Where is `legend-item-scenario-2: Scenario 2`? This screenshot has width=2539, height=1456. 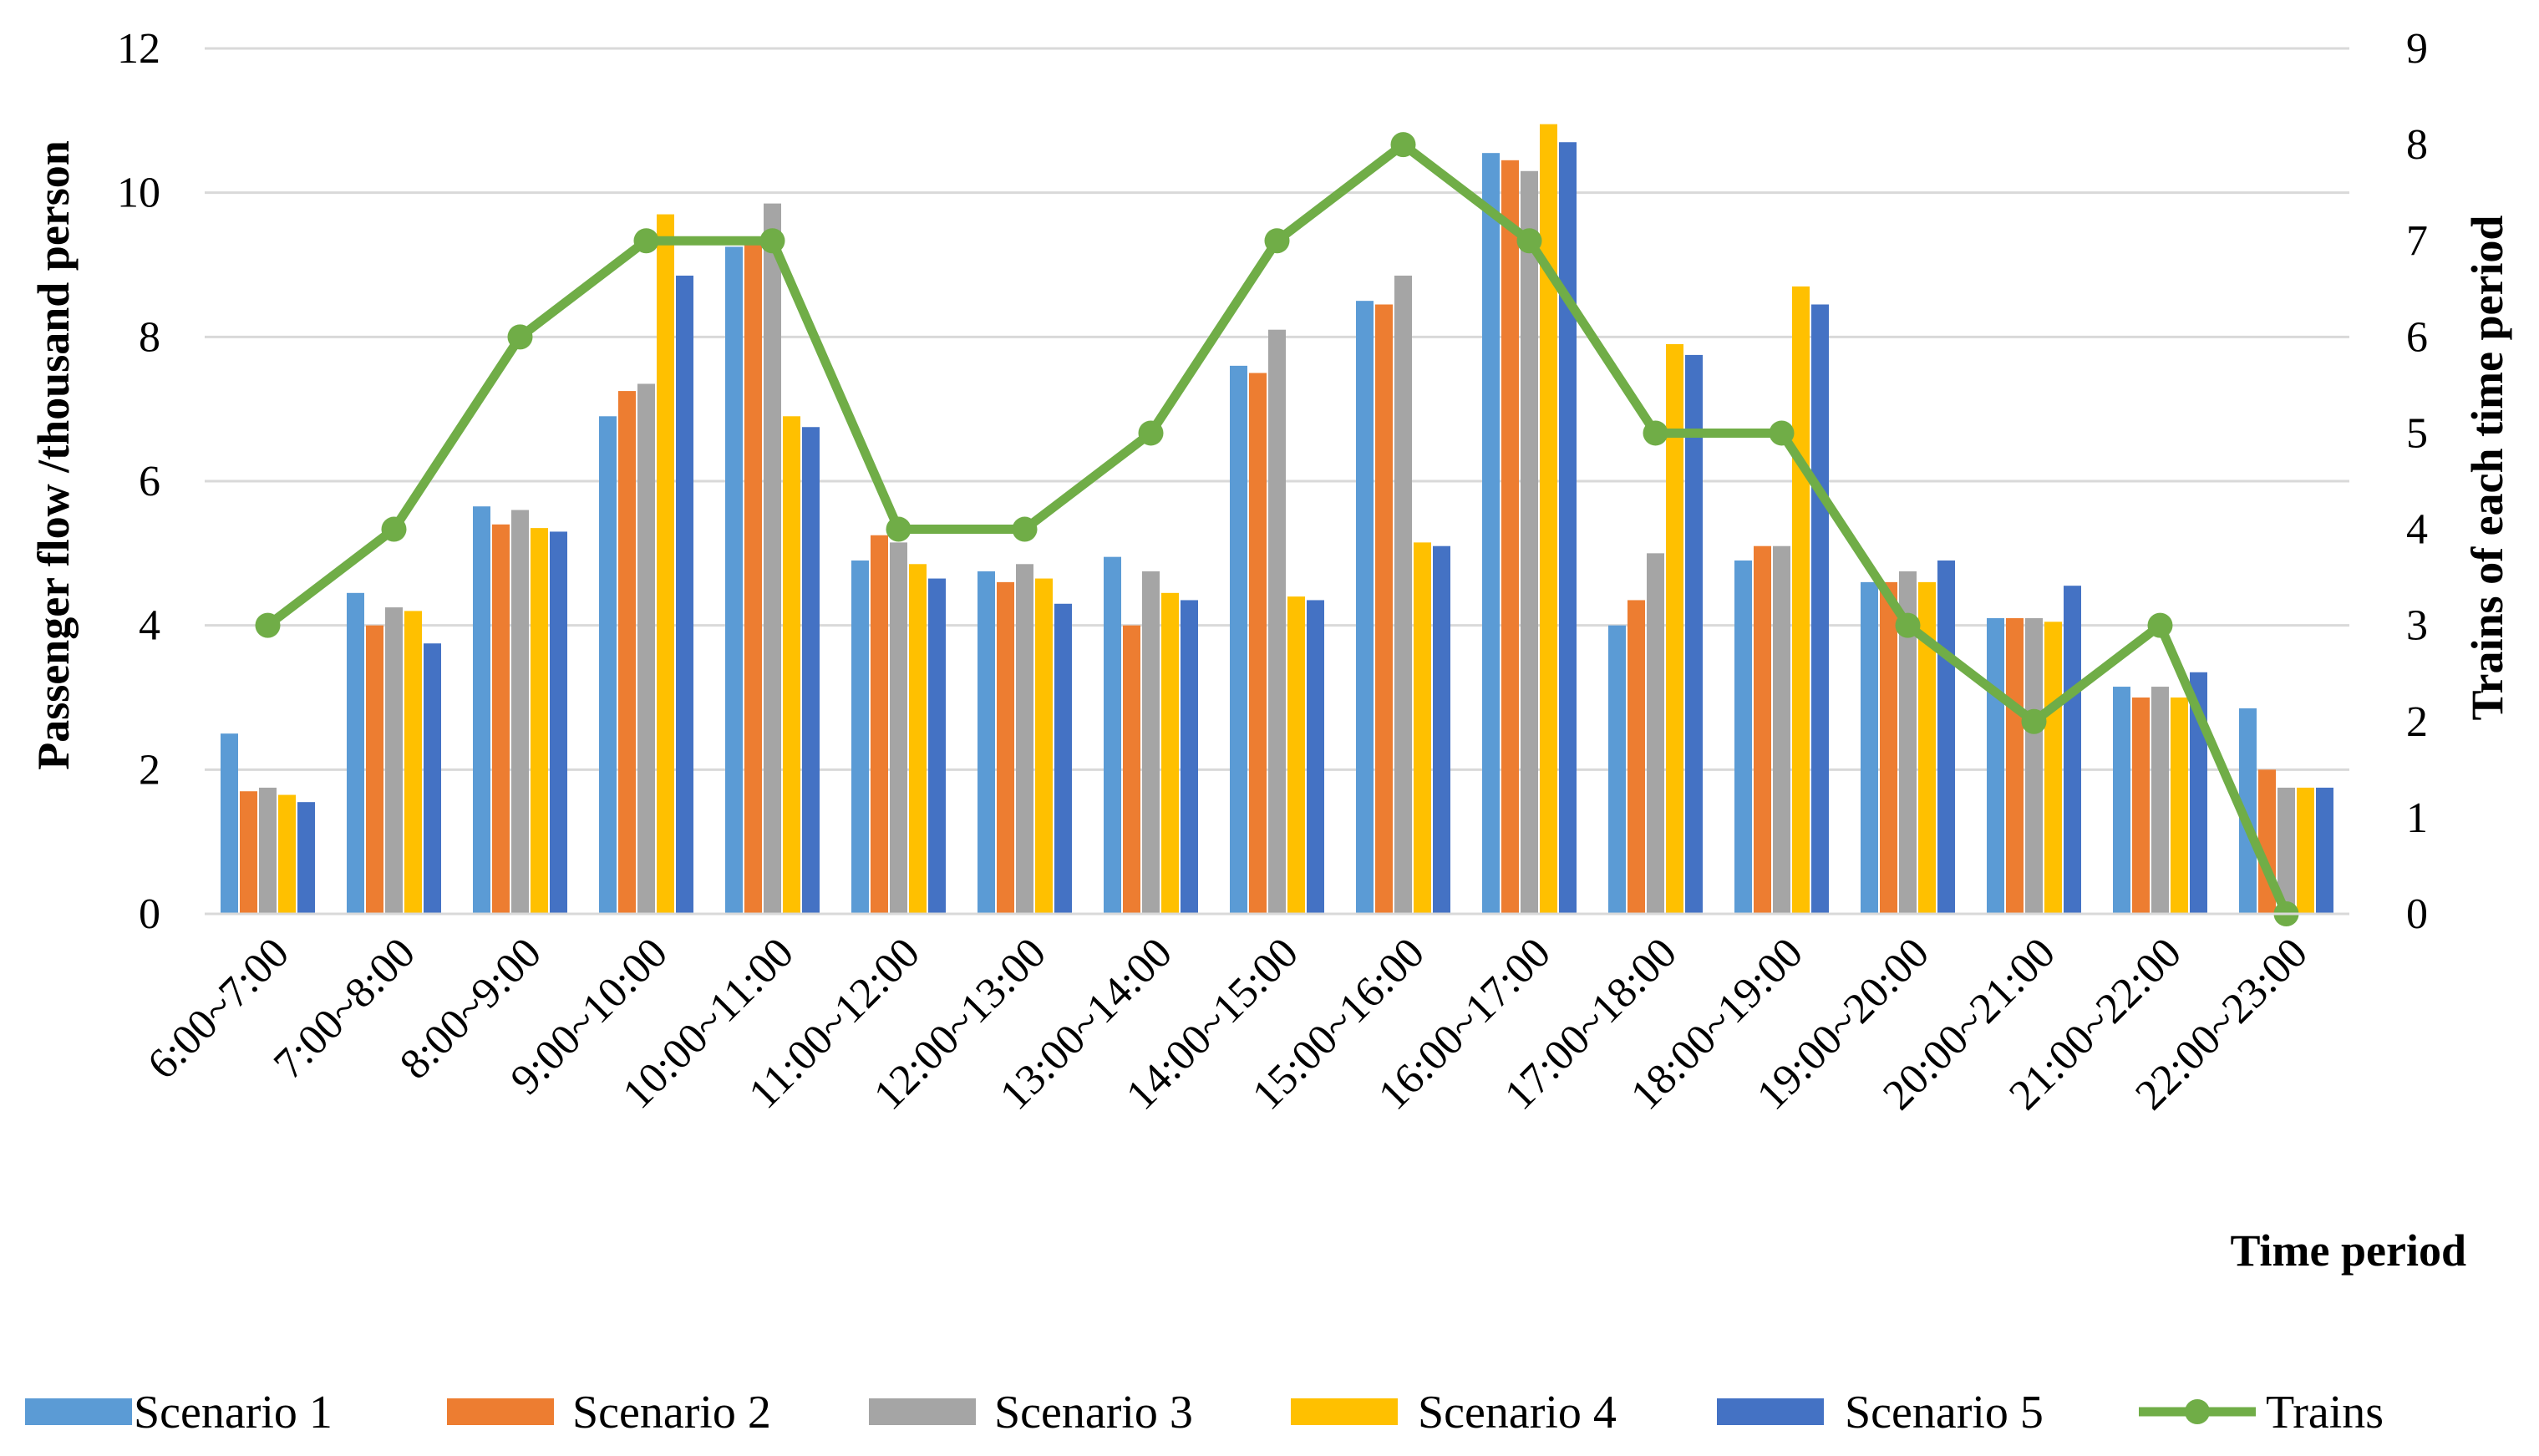 legend-item-scenario-2: Scenario 2 is located at coordinates (609, 1412).